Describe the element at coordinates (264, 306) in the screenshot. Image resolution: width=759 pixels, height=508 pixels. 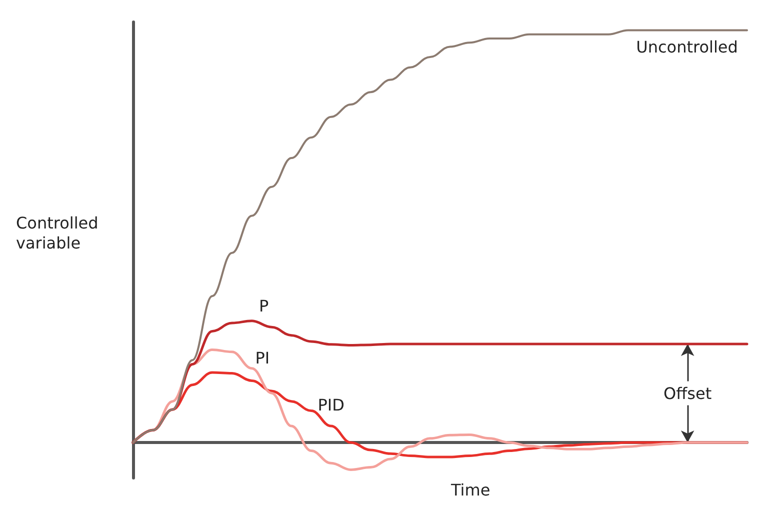
I see `series-label: P` at that location.